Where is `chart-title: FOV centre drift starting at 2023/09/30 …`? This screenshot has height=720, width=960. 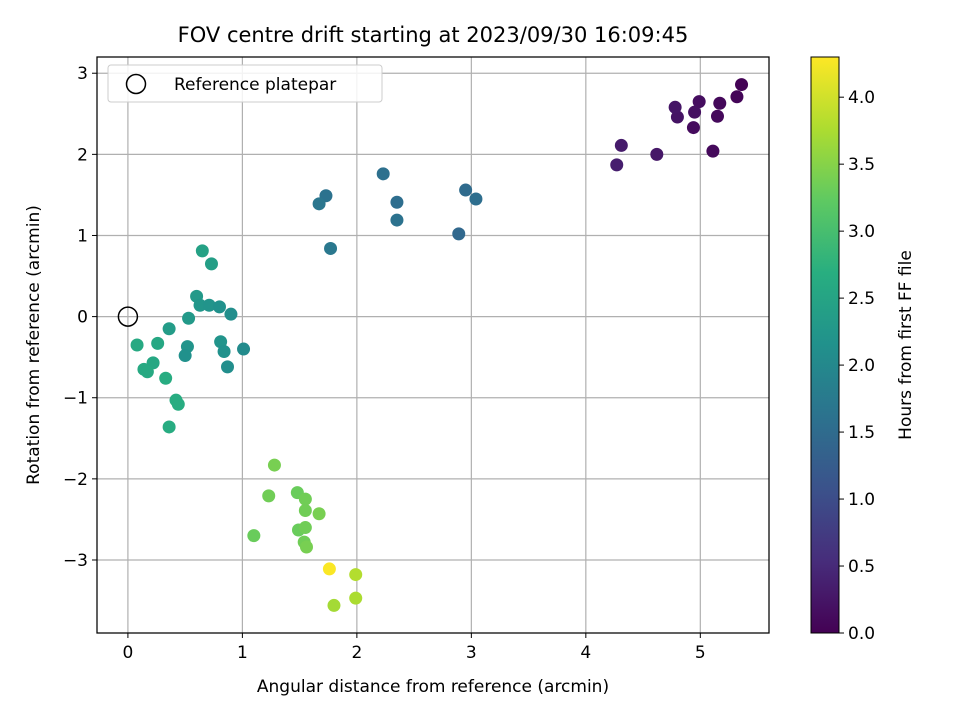
chart-title: FOV centre drift starting at 2023/09/30 … is located at coordinates (433, 35).